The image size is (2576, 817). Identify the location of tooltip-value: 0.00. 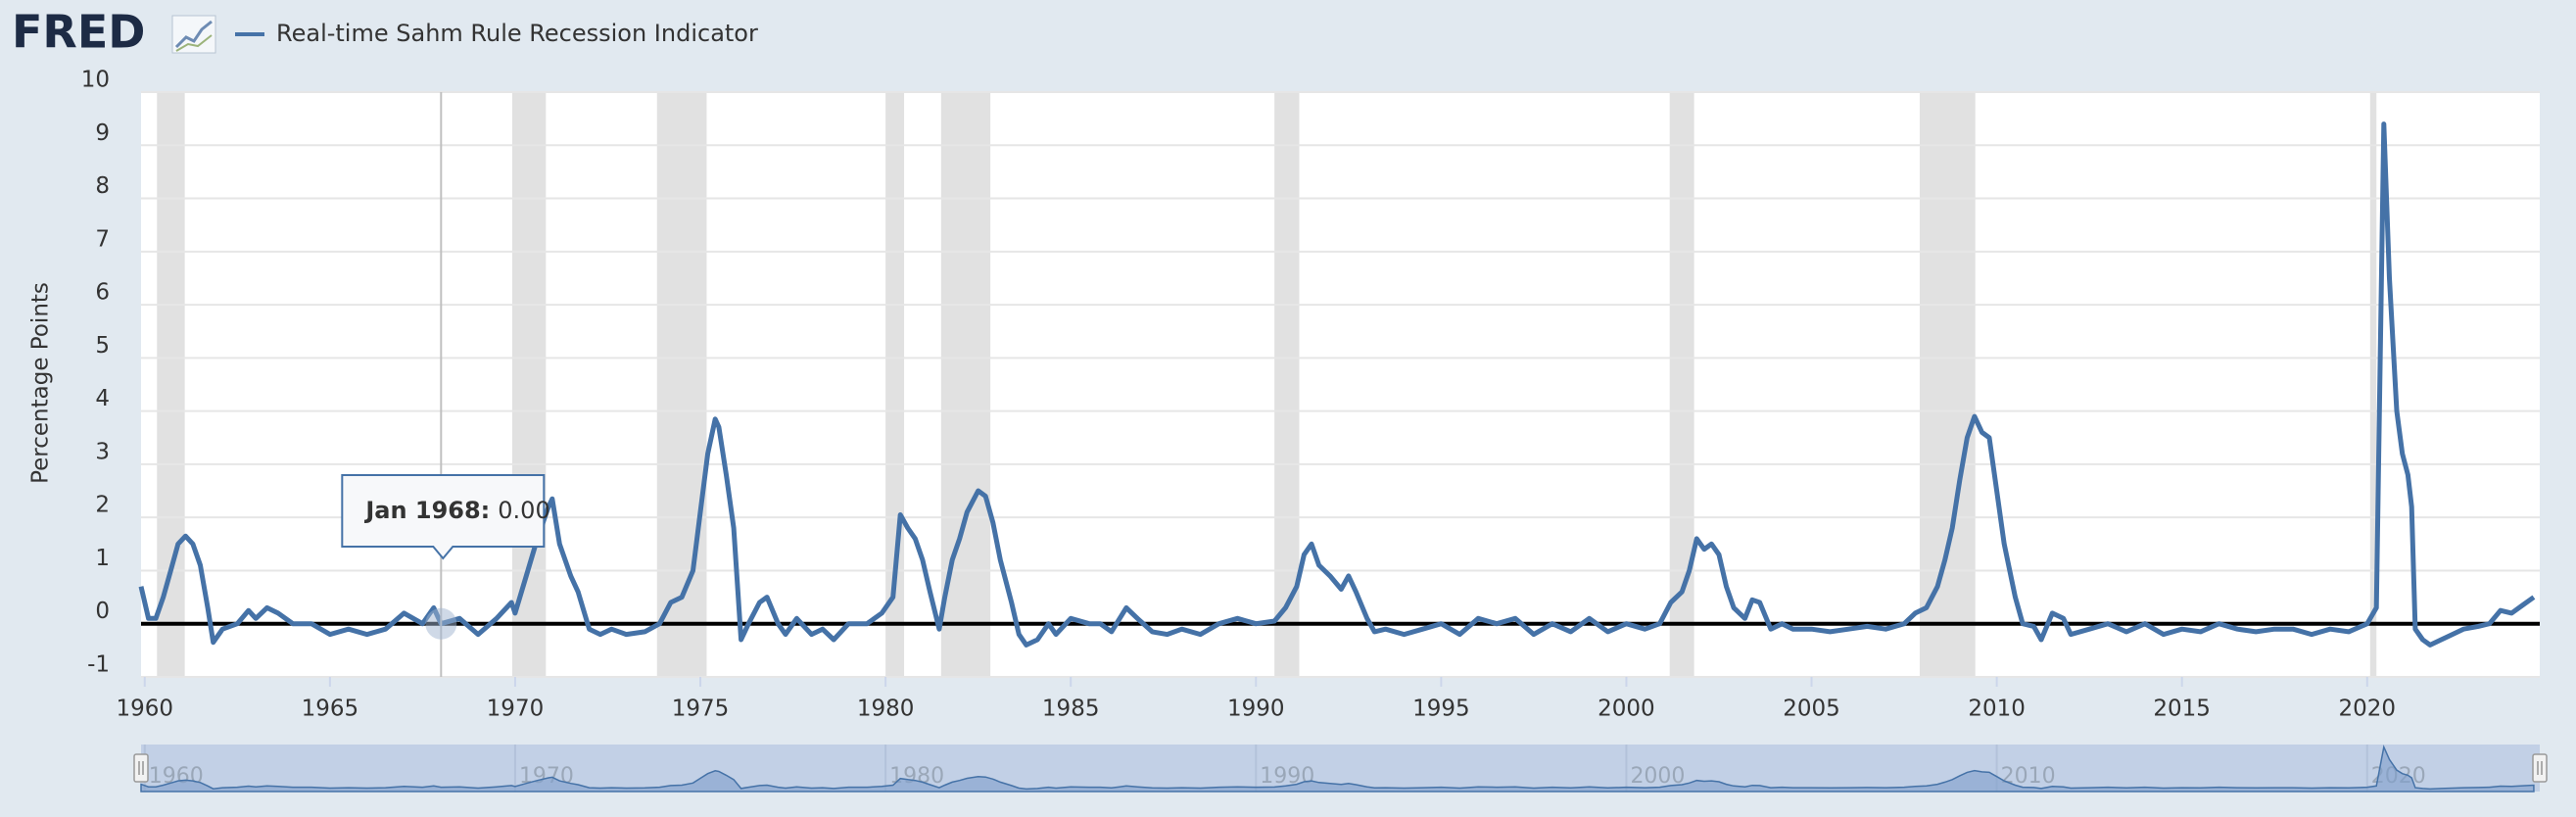
(523, 510).